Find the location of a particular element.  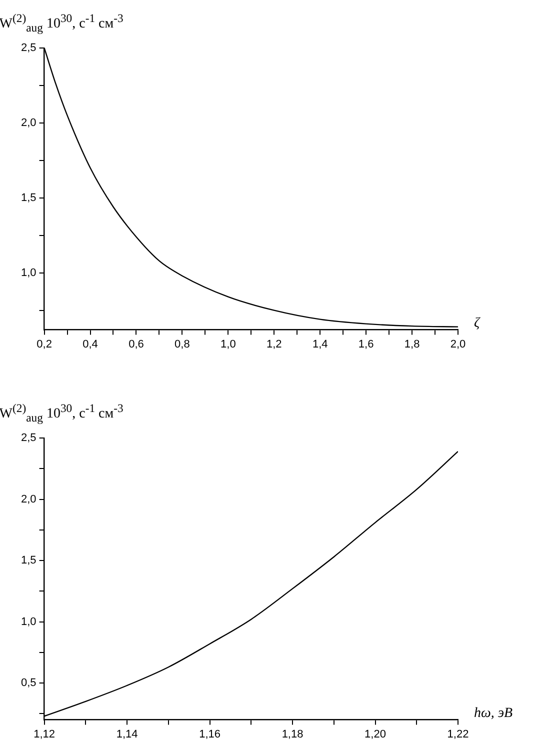

x-tick-label: 1,2 is located at coordinates (274, 344).